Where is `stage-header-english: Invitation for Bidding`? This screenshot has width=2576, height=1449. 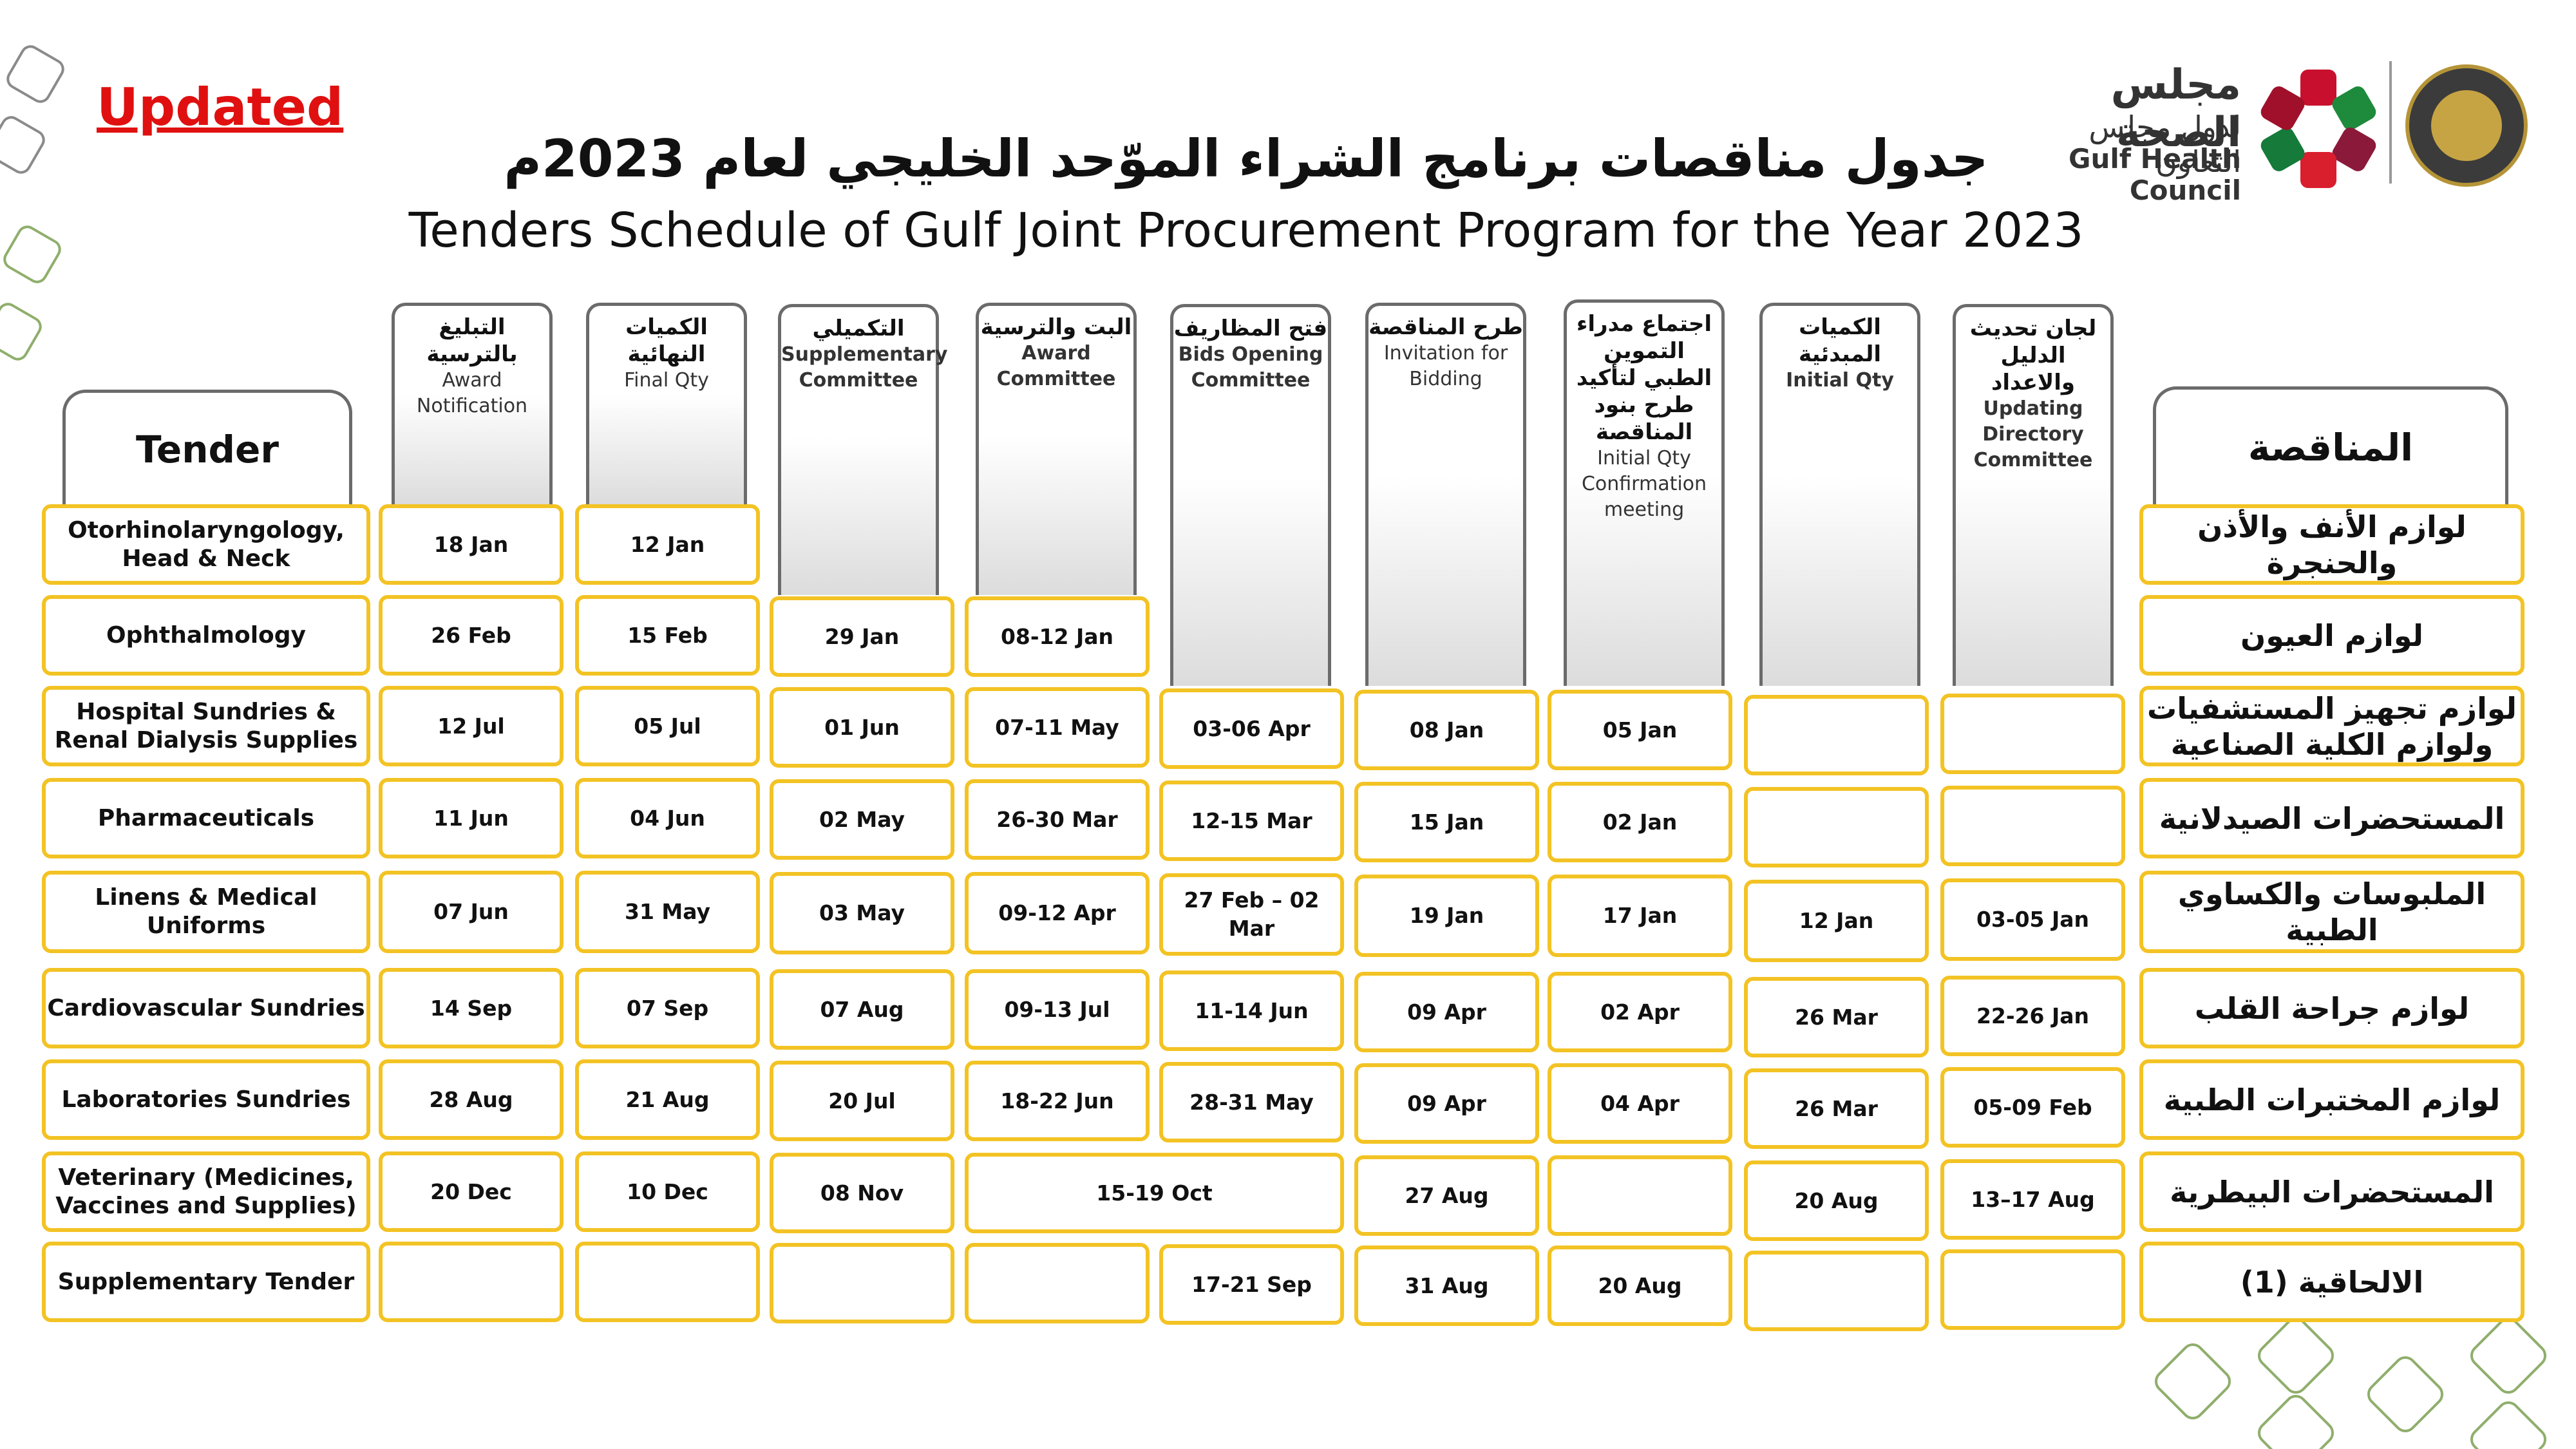
stage-header-english: Invitation for Bidding is located at coordinates (1446, 366).